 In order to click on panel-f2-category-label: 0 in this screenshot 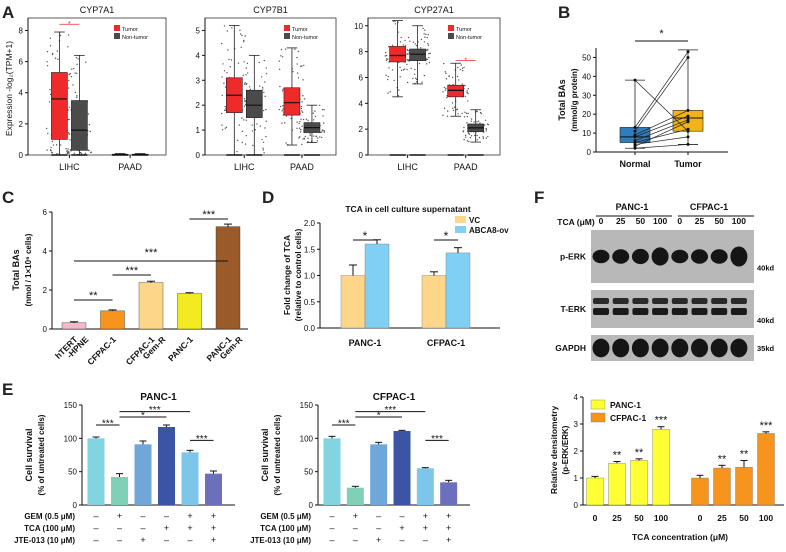, I will do `click(595, 518)`.